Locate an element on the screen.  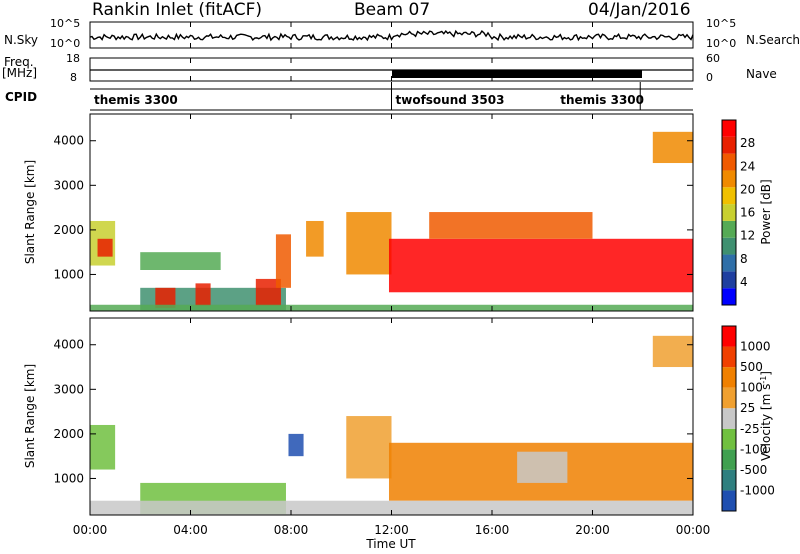
velocity-cbar-label: Velocity [m s-1] is located at coordinates (766, 416).